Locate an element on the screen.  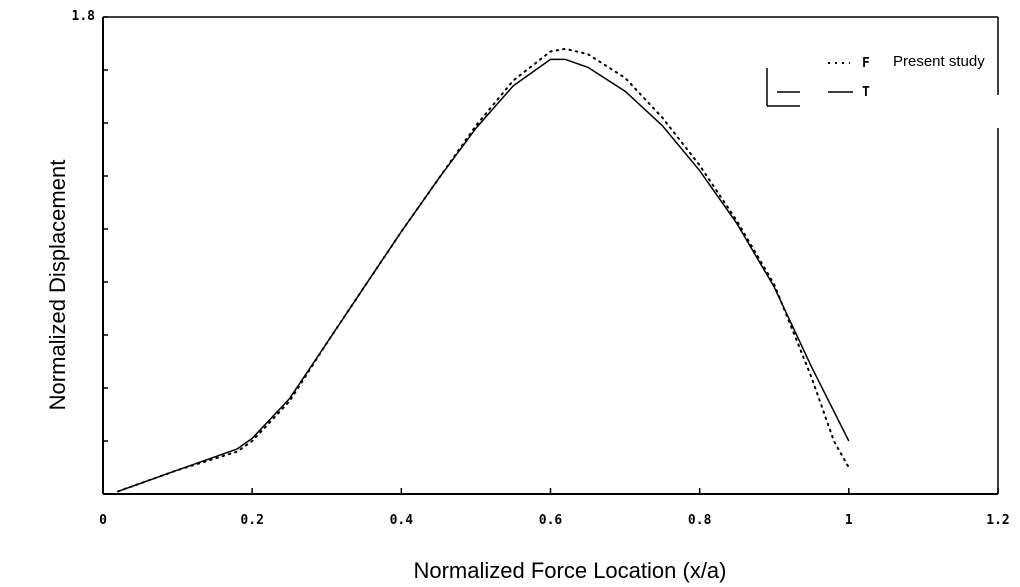
x-tick-label: 0.2 is located at coordinates (251, 520).